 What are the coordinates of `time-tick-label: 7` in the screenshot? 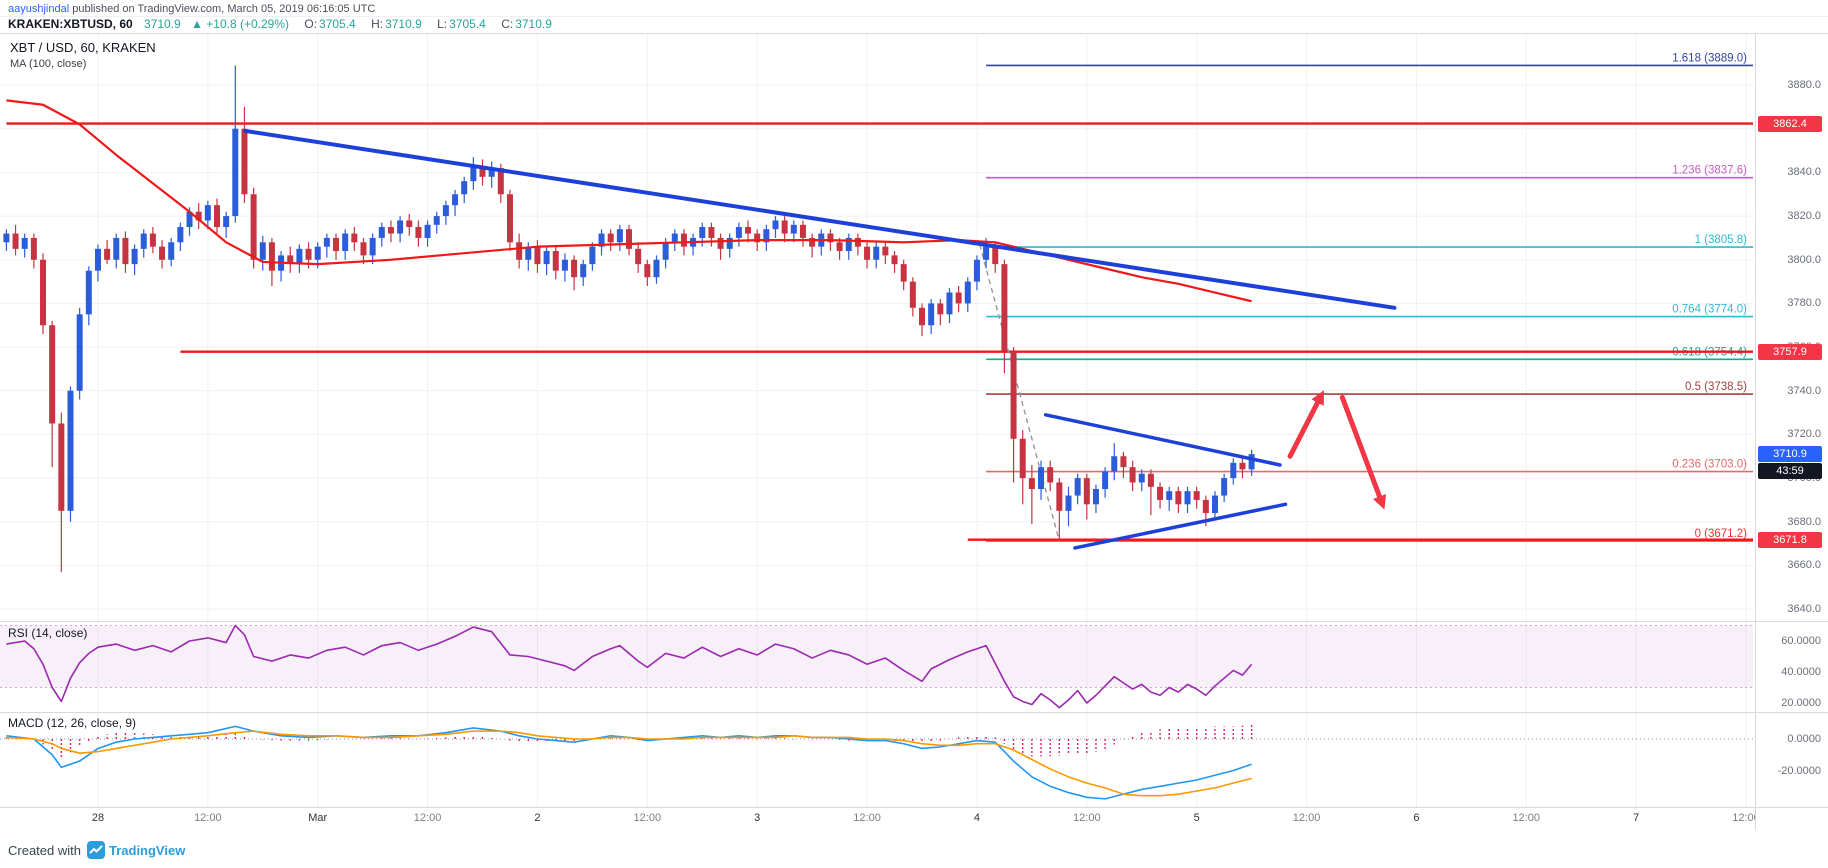 It's located at (1636, 818).